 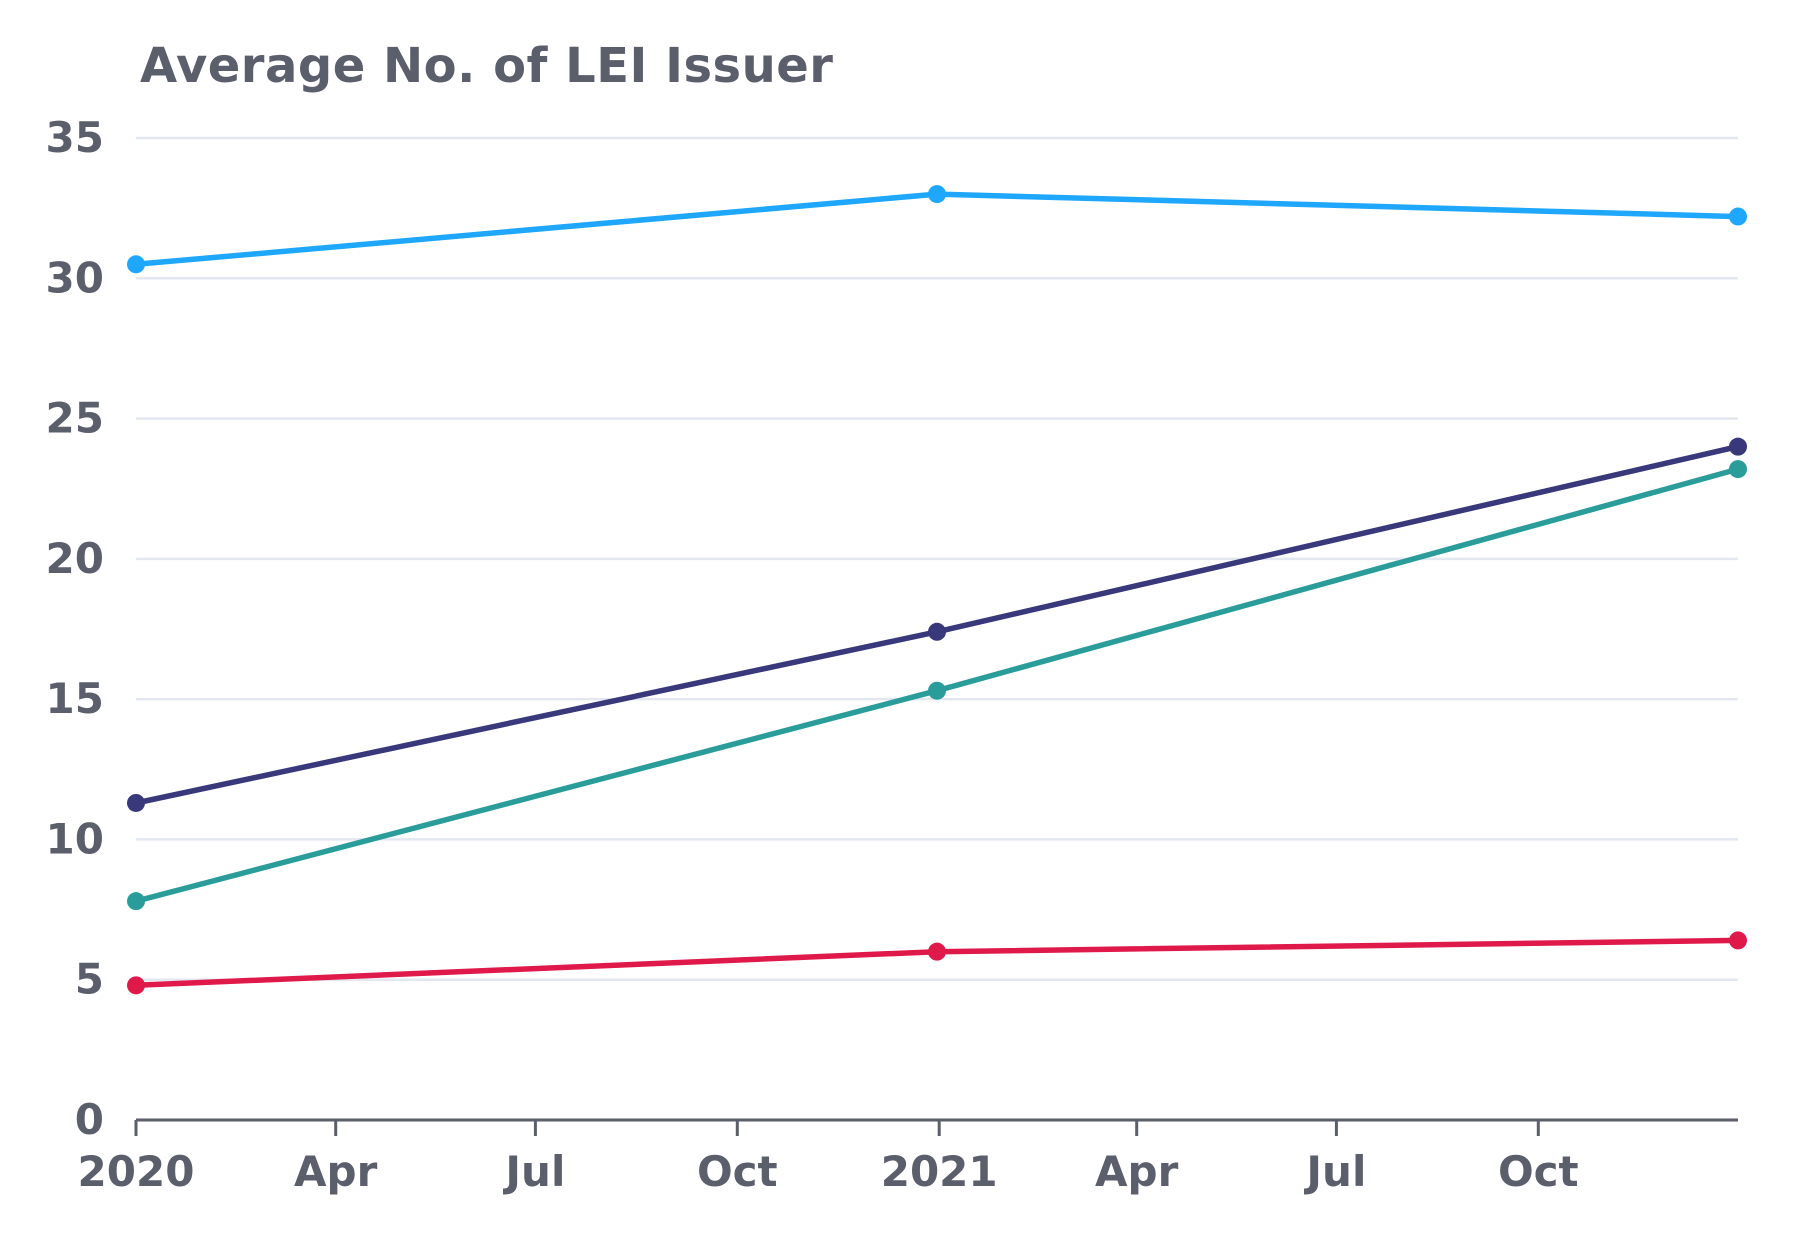 What do you see at coordinates (75, 137) in the screenshot?
I see `y-tick-label: 35` at bounding box center [75, 137].